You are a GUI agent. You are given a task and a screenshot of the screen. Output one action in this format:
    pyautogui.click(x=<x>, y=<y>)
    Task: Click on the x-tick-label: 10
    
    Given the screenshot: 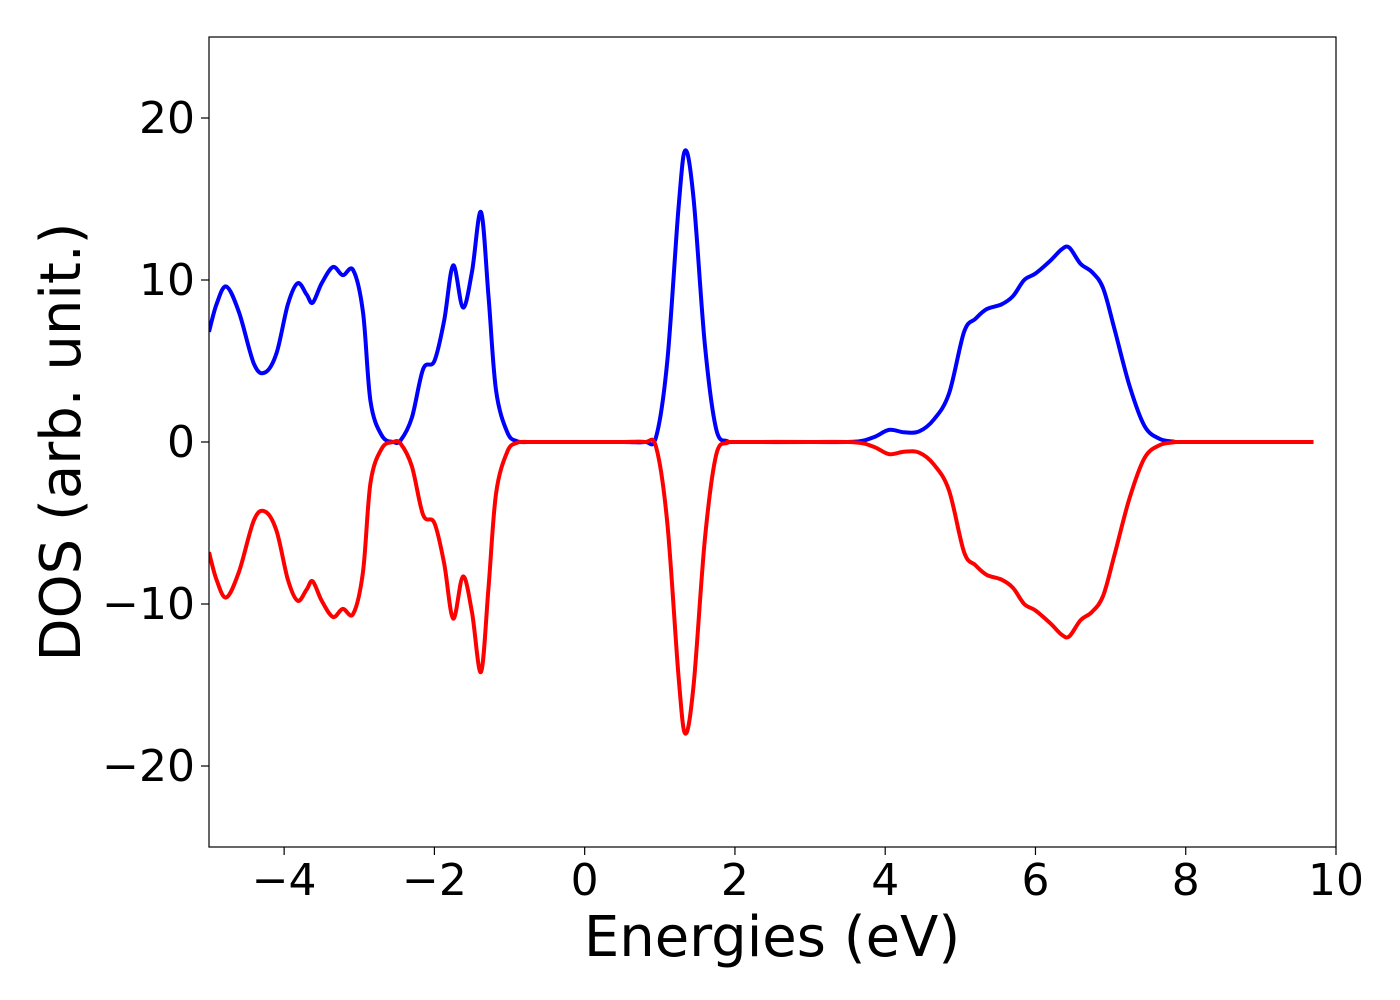 What is the action you would take?
    pyautogui.click(x=1336, y=880)
    